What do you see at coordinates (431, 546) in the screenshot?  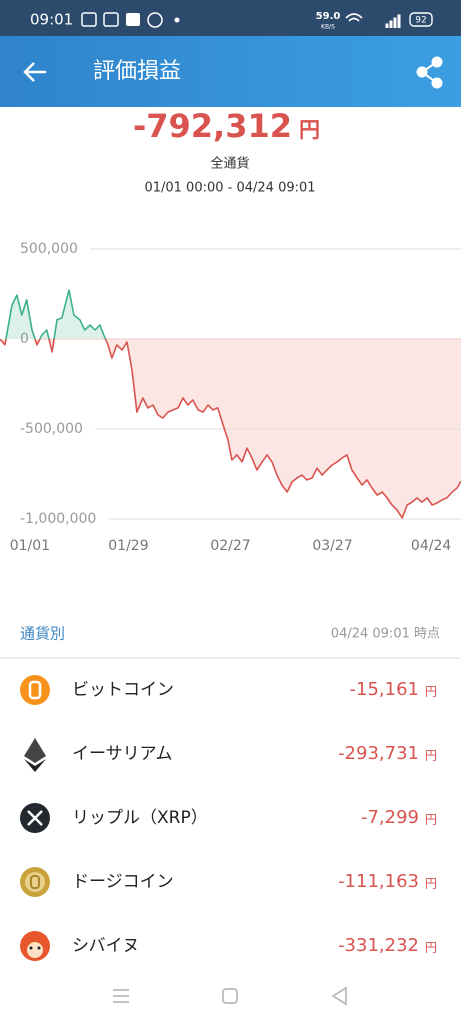 I see `x-tick-label: 04/24` at bounding box center [431, 546].